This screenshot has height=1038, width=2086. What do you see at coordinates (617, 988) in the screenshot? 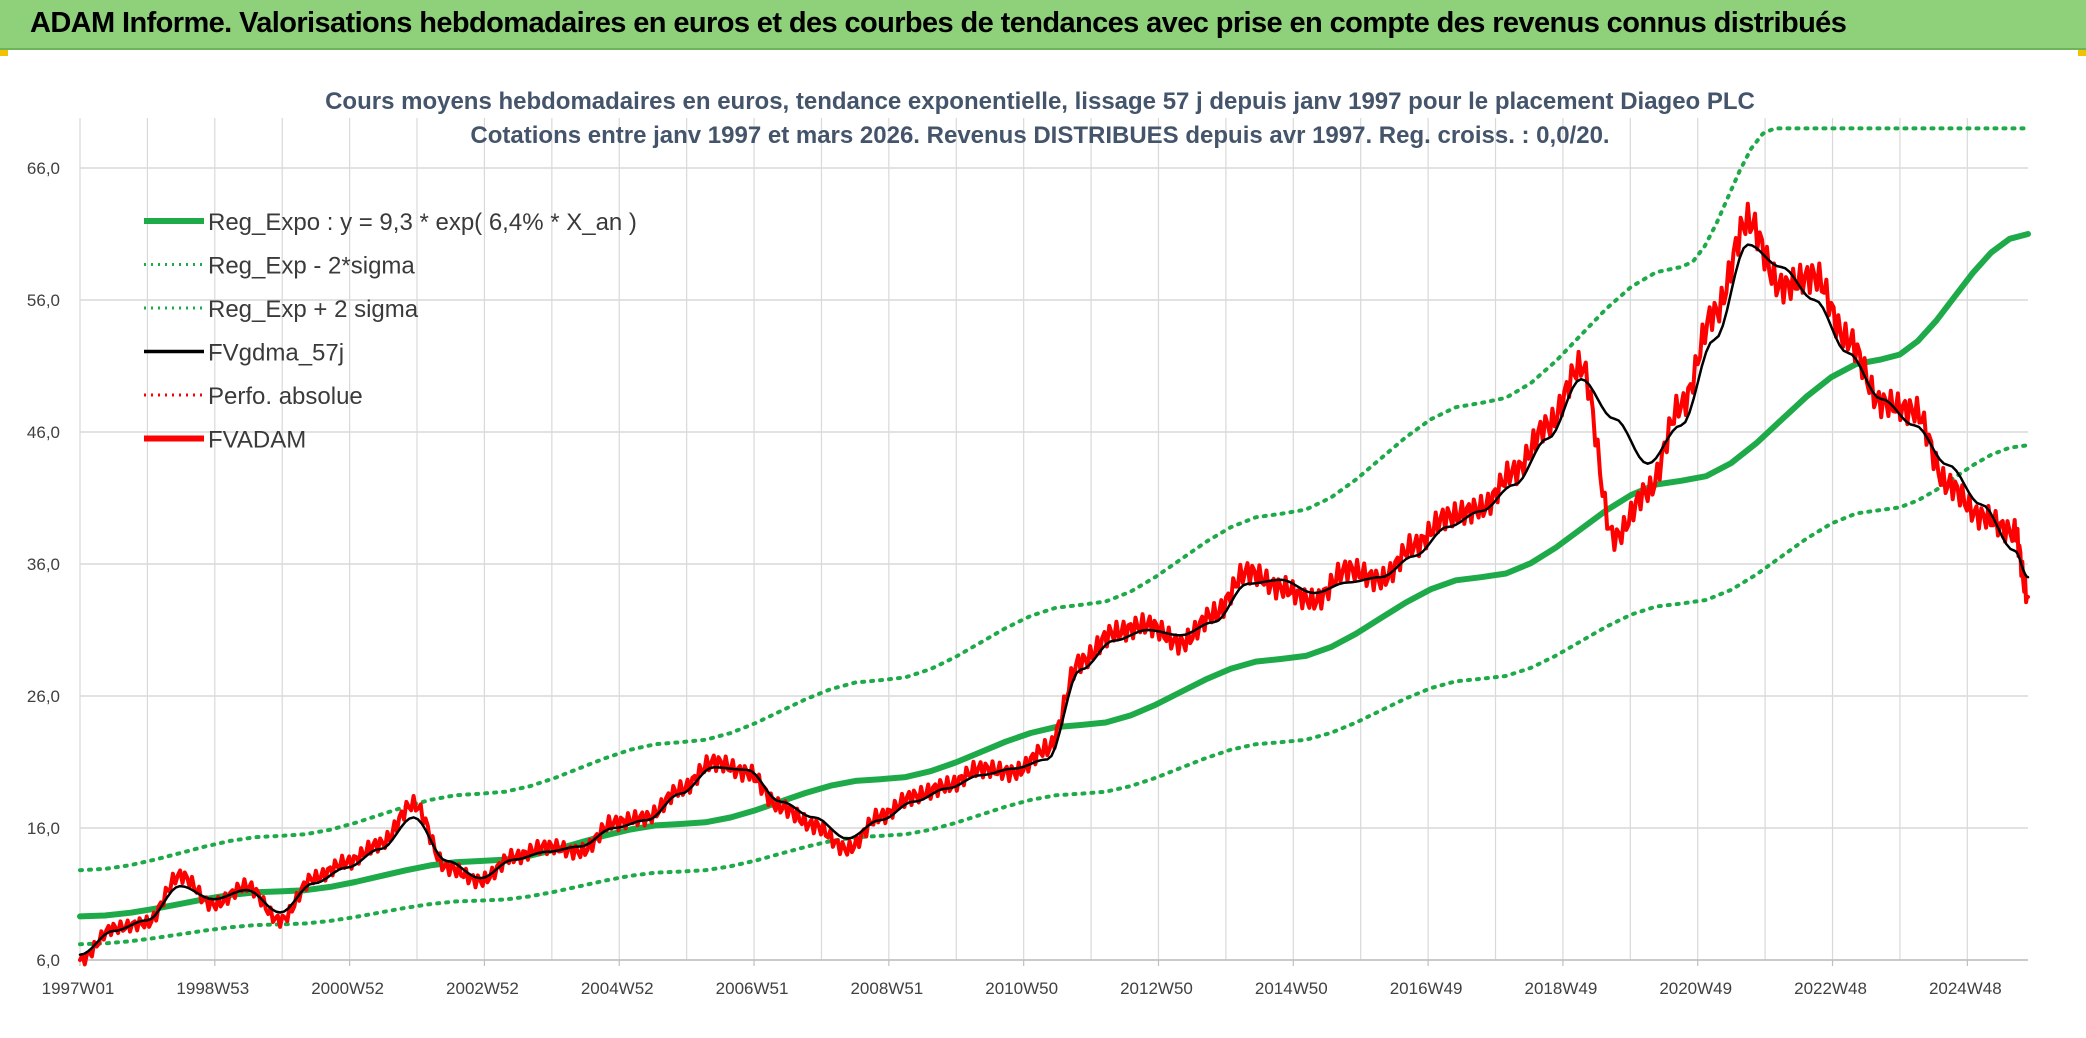
I see `x-tick-label: 2004W52` at bounding box center [617, 988].